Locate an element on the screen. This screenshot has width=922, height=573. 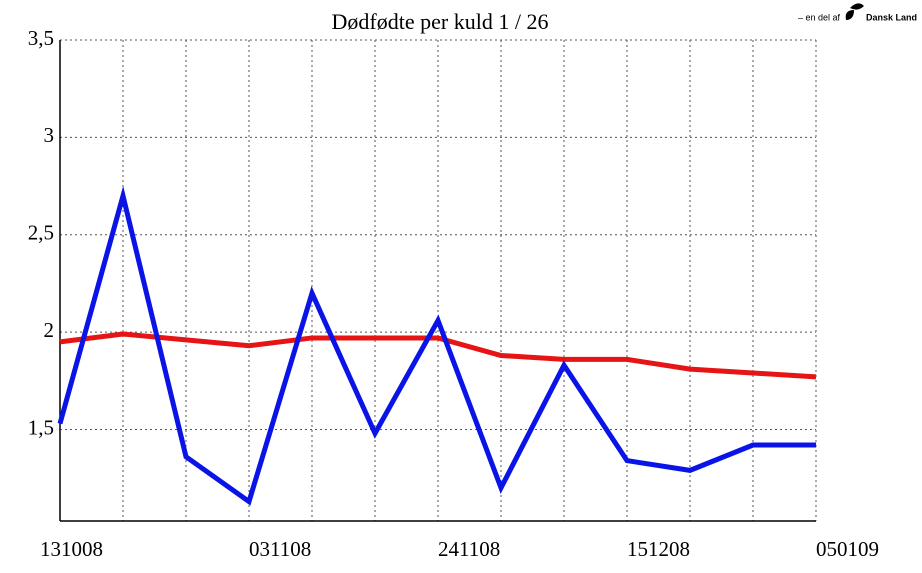
x-tick-label: 131008 is located at coordinates (71, 549).